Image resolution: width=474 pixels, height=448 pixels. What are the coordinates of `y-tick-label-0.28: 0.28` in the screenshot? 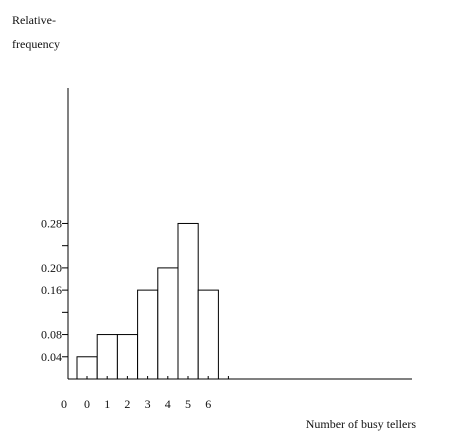 It's located at (51, 223).